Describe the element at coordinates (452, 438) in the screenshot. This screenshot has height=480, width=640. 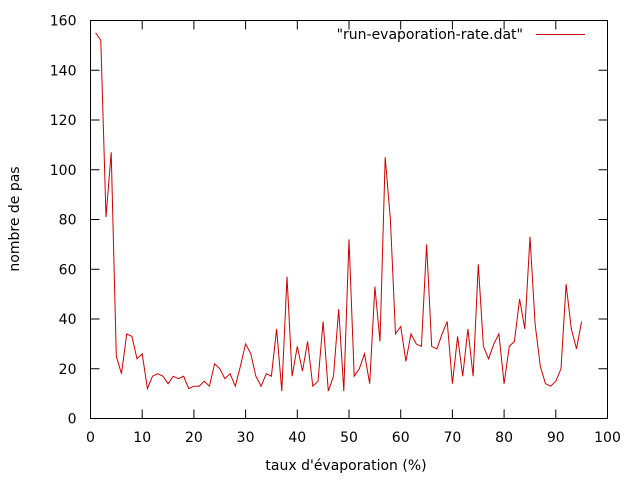
I see `x-tick-label: 70` at that location.